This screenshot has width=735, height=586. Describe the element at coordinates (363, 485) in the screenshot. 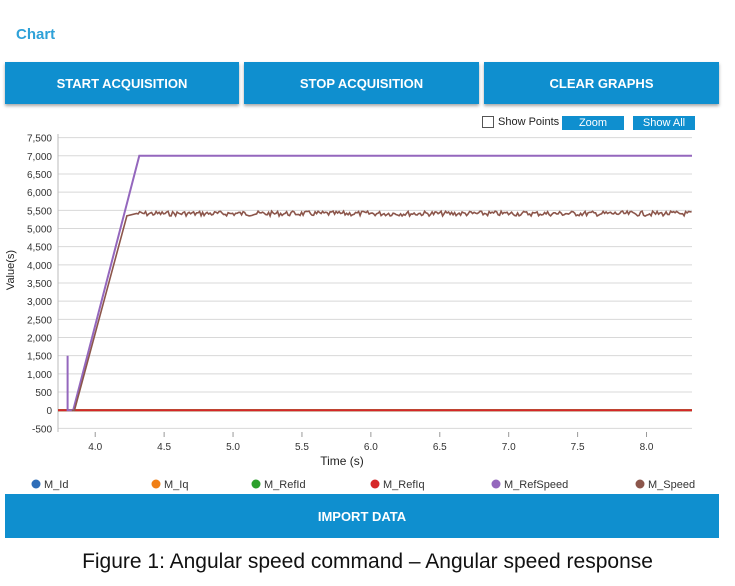

I see `chart-legend: M_Id M_Iq M_RefId M_RefIq M_RefSpeed M_Speed` at that location.